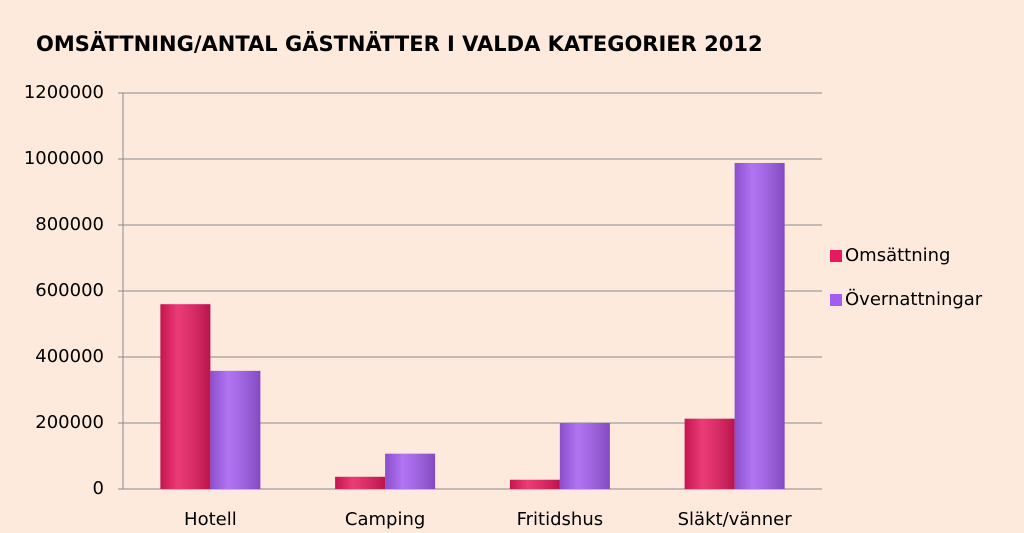 The image size is (1024, 533). What do you see at coordinates (210, 519) in the screenshot?
I see `x-tick-label: Hotell` at bounding box center [210, 519].